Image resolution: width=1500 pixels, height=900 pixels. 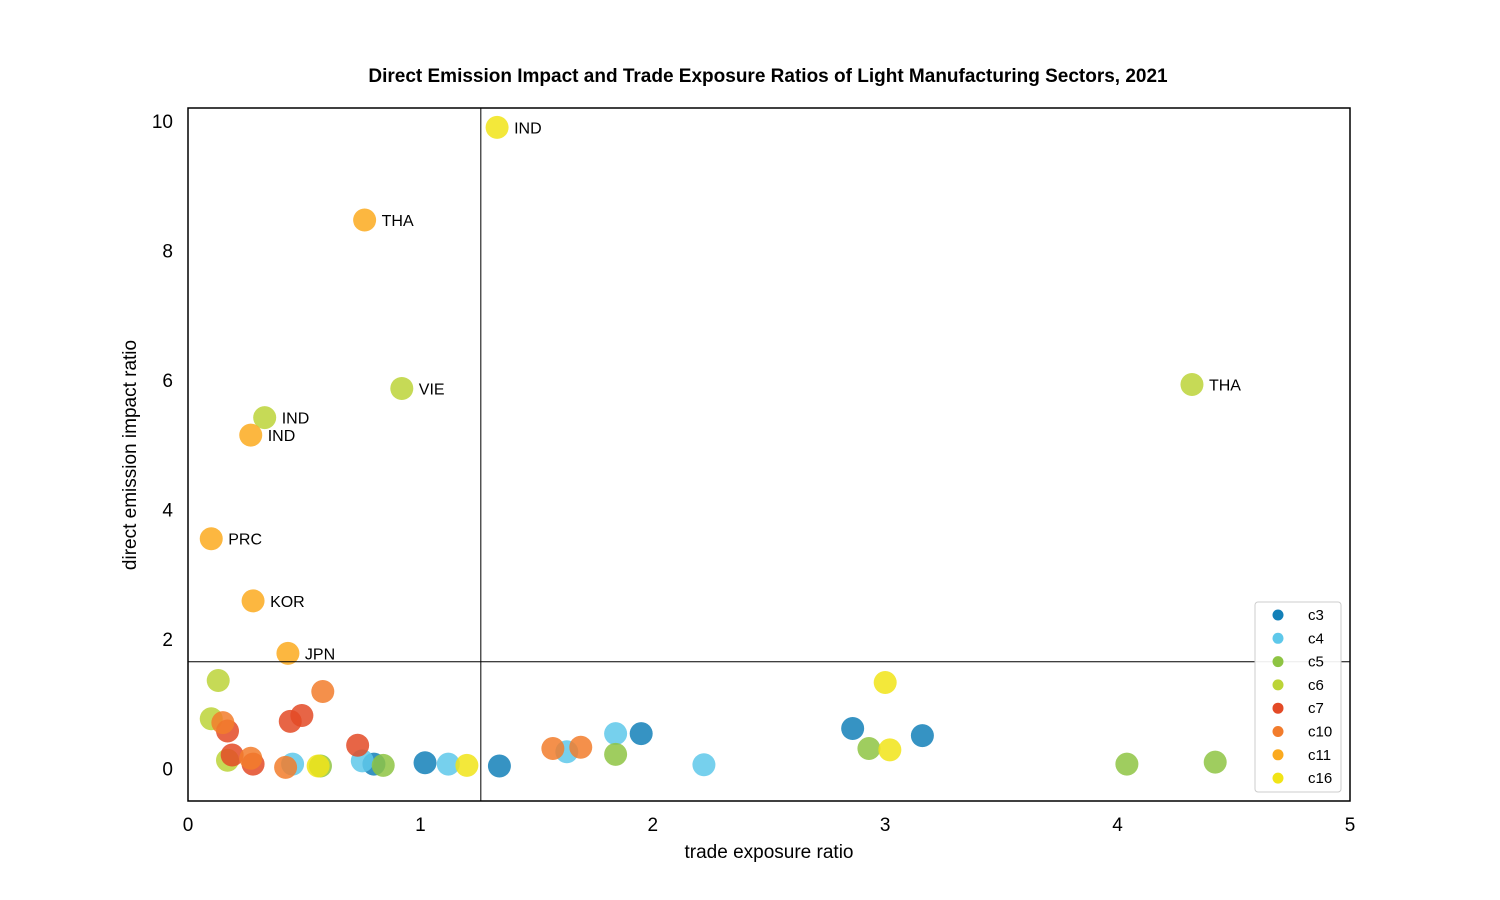 What do you see at coordinates (320, 654) in the screenshot?
I see `point-label: JPN` at bounding box center [320, 654].